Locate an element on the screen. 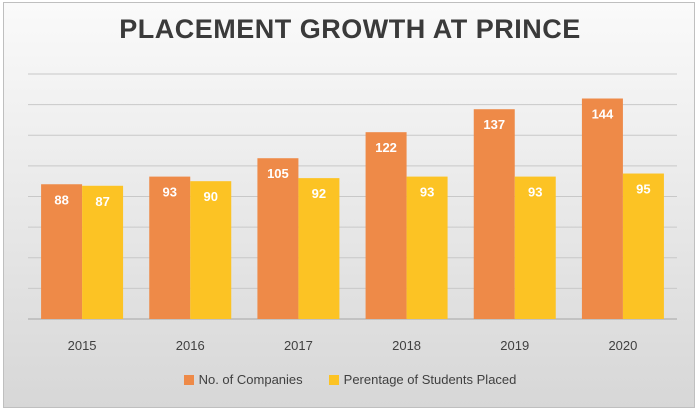  data-label: 90 is located at coordinates (211, 196).